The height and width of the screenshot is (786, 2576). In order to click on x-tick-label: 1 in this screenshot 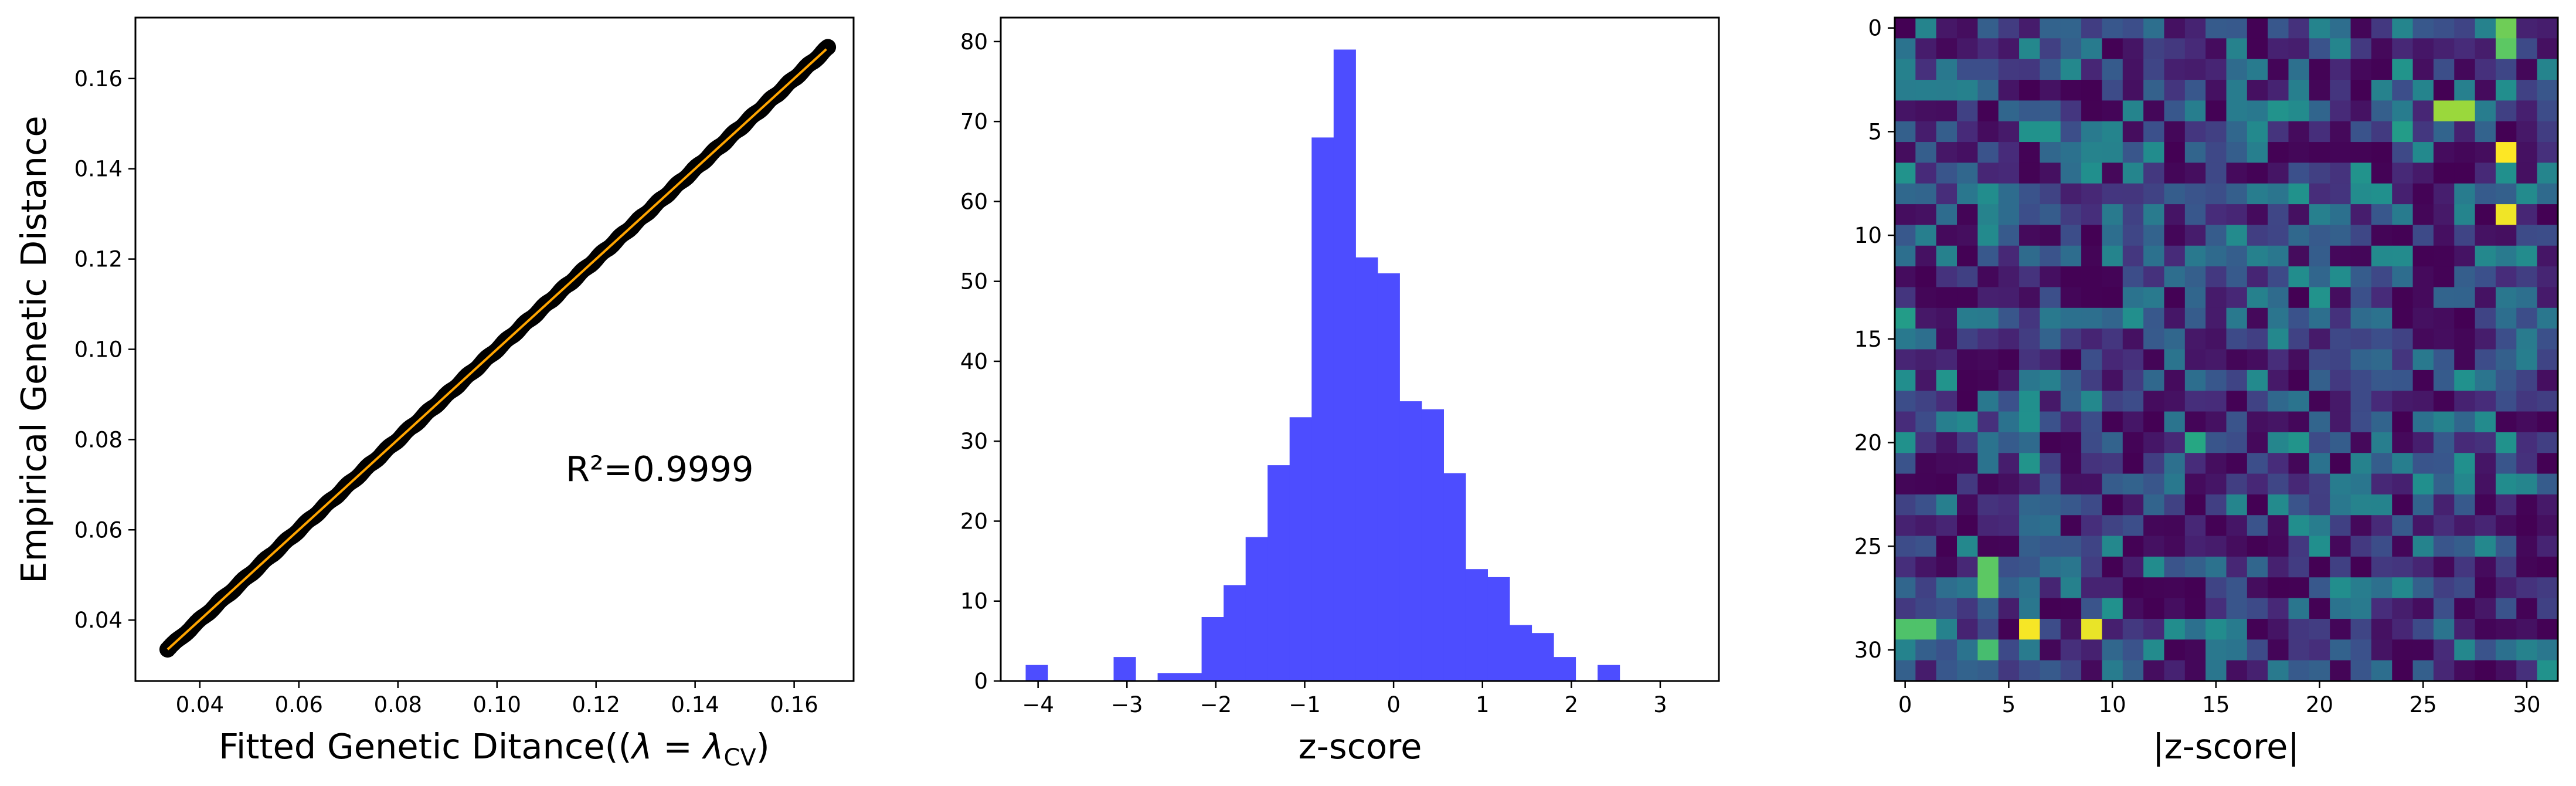, I will do `click(1483, 705)`.